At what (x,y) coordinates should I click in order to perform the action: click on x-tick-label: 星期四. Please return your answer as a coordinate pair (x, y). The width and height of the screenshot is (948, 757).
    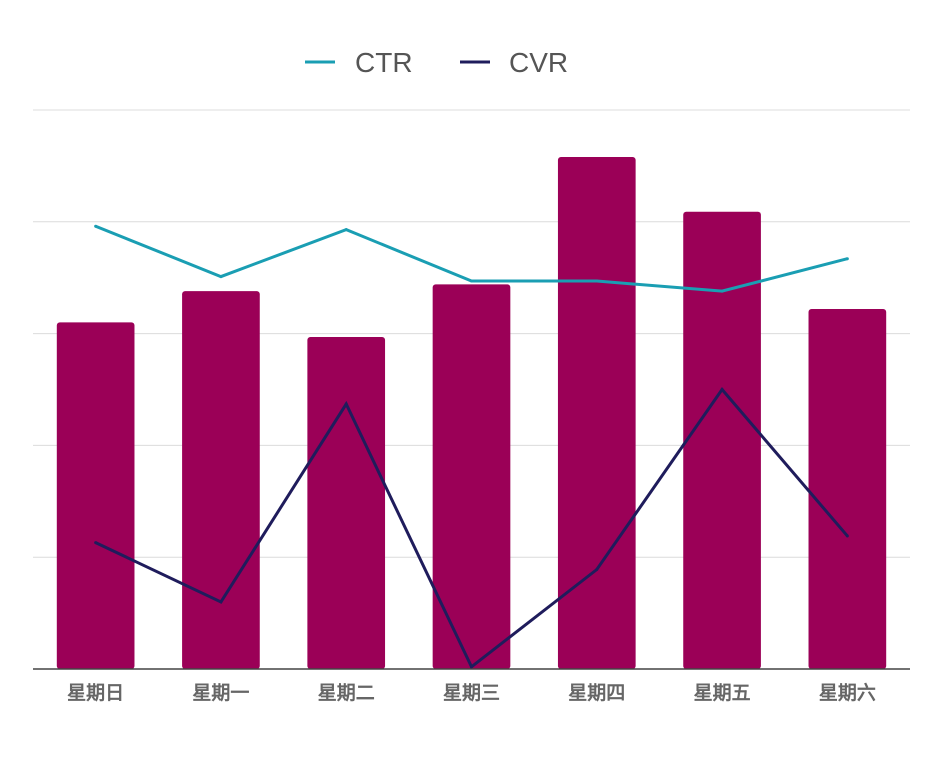
    Looking at the image, I should click on (596, 693).